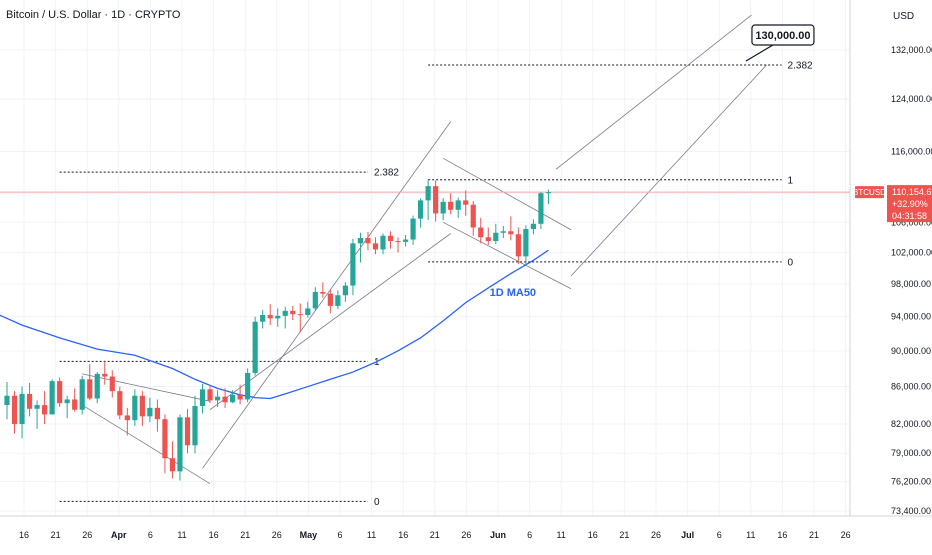  Describe the element at coordinates (911, 351) in the screenshot. I see `price-tick-label: 90,000.00` at that location.